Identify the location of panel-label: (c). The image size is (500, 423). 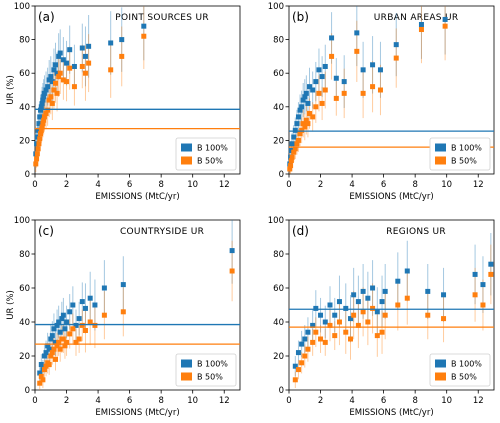
(46, 231).